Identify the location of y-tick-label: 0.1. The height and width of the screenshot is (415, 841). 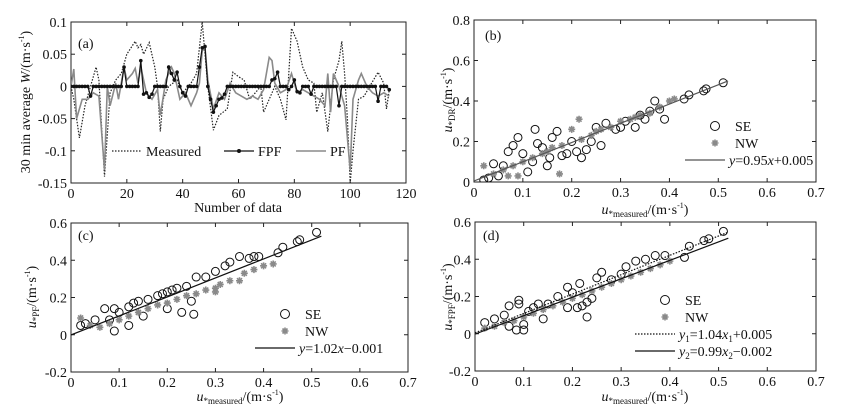
(59, 23).